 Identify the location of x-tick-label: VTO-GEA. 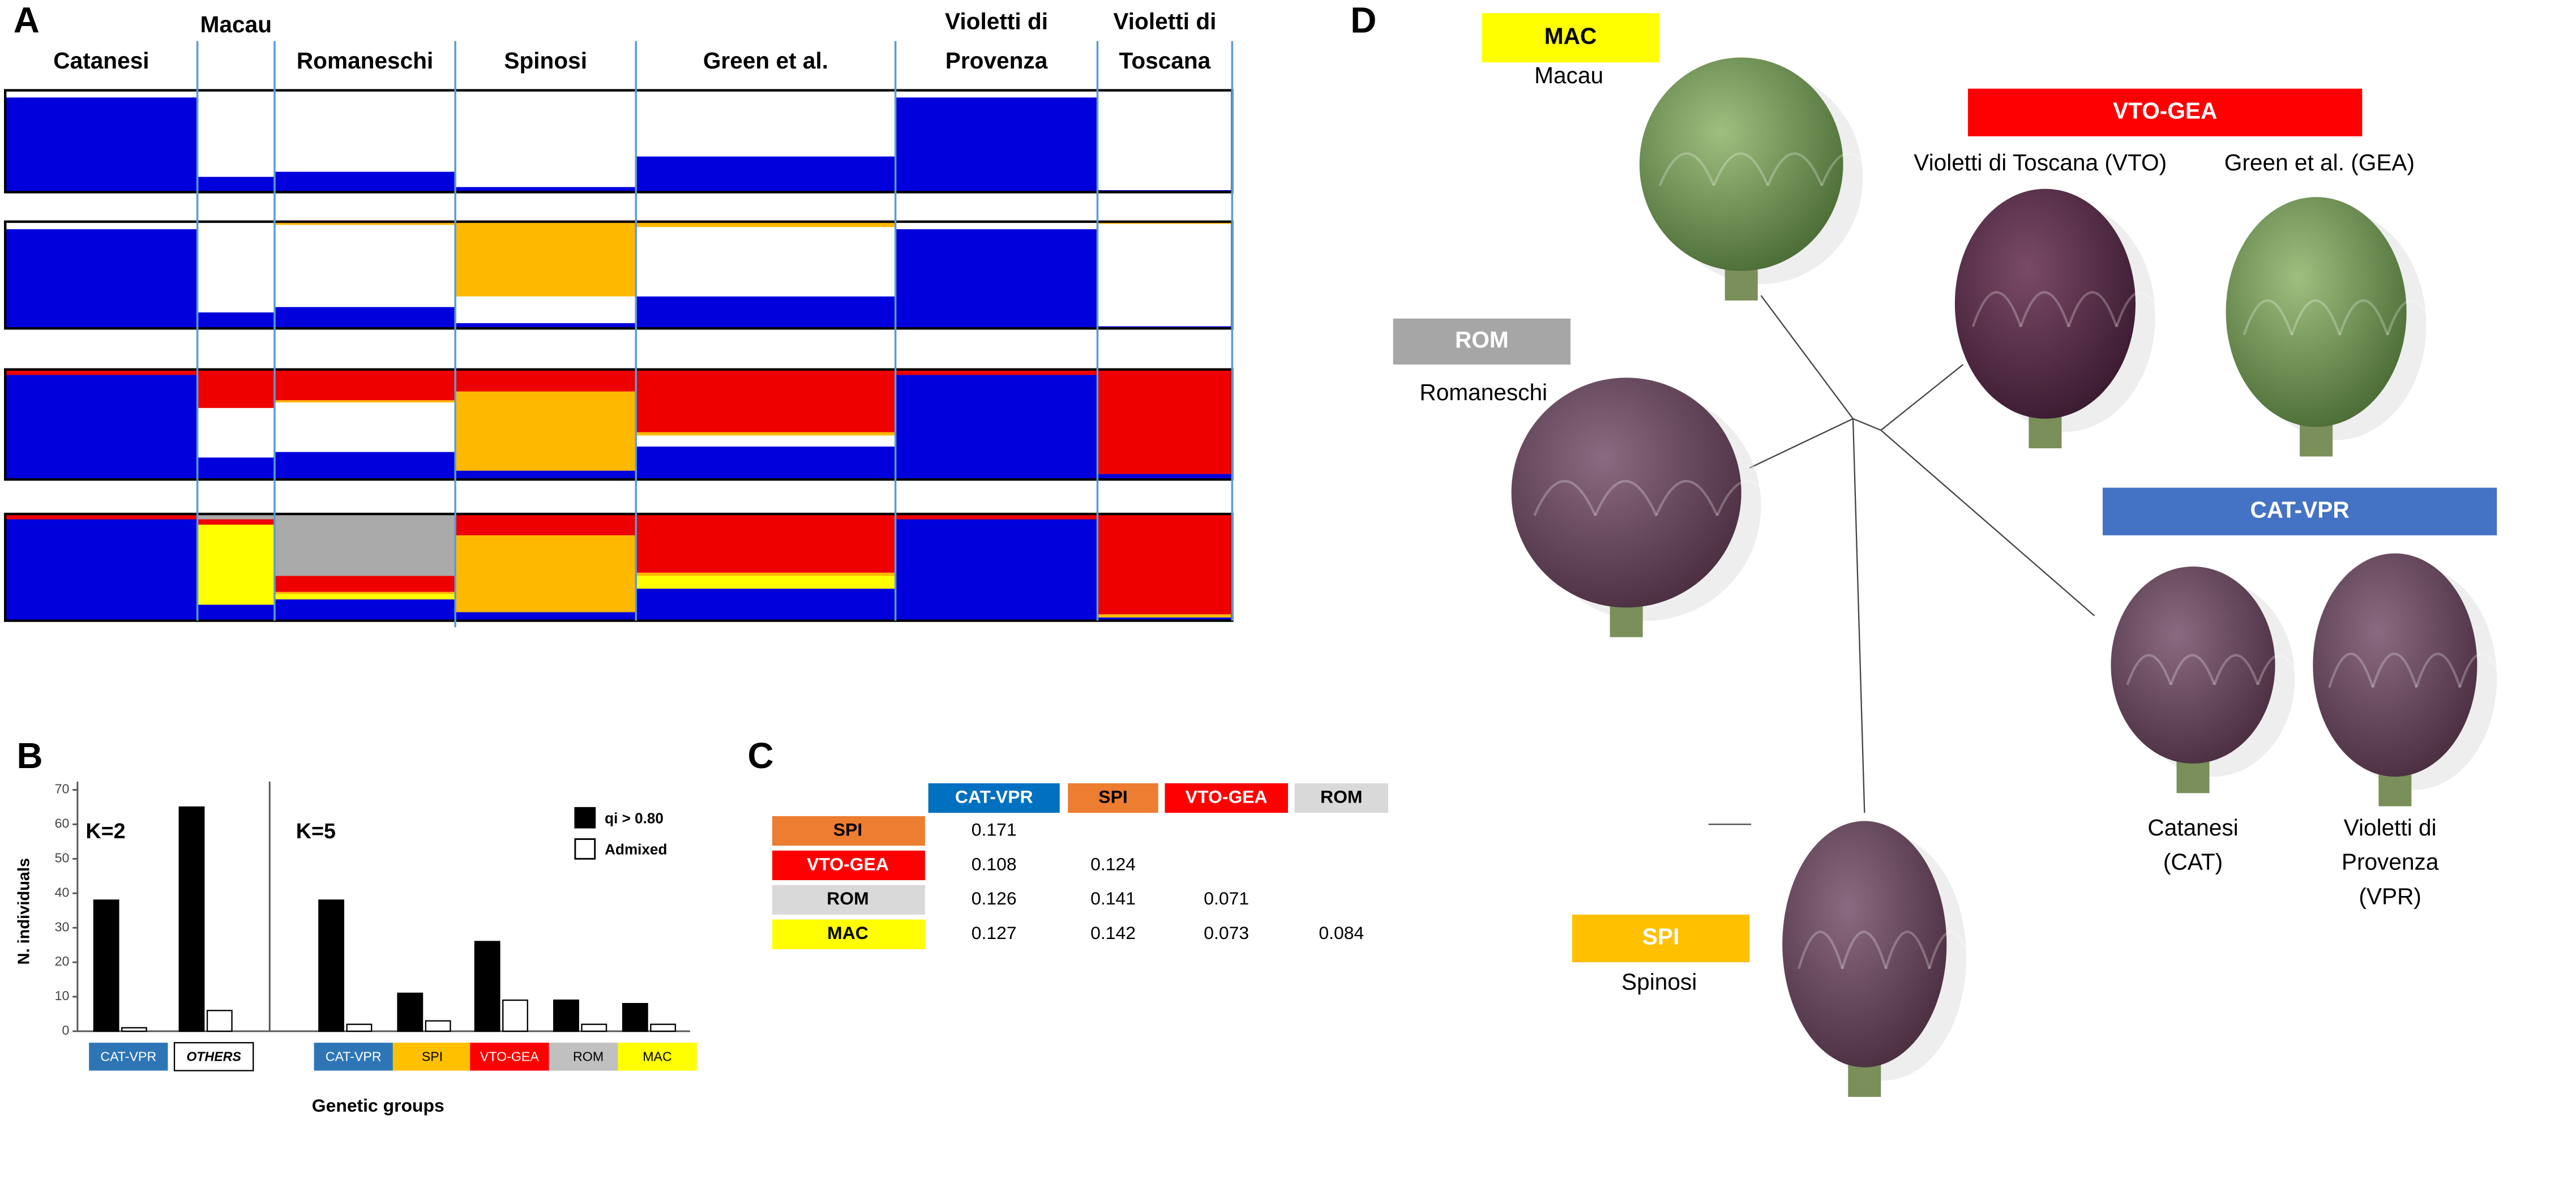
(509, 1056).